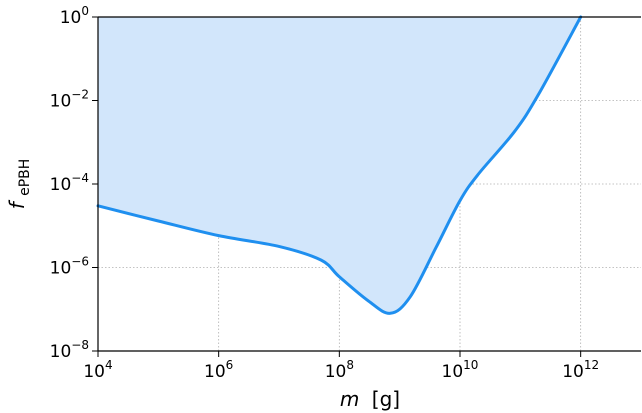 This screenshot has width=642, height=413. Describe the element at coordinates (339, 370) in the screenshot. I see `x-tick-label: 10⁸` at that location.